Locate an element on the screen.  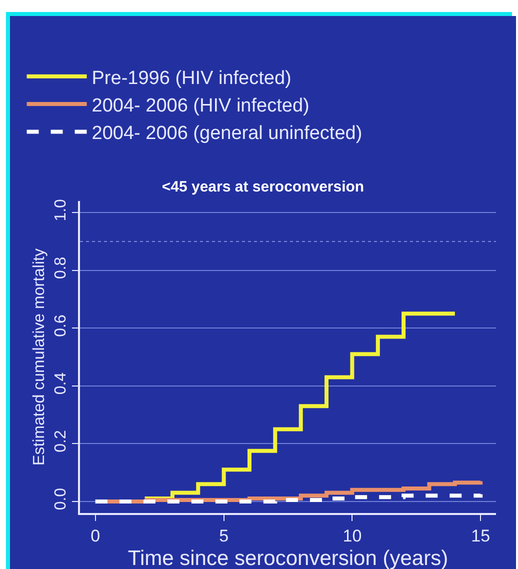
y-tick-label: 0.4 is located at coordinates (61, 383).